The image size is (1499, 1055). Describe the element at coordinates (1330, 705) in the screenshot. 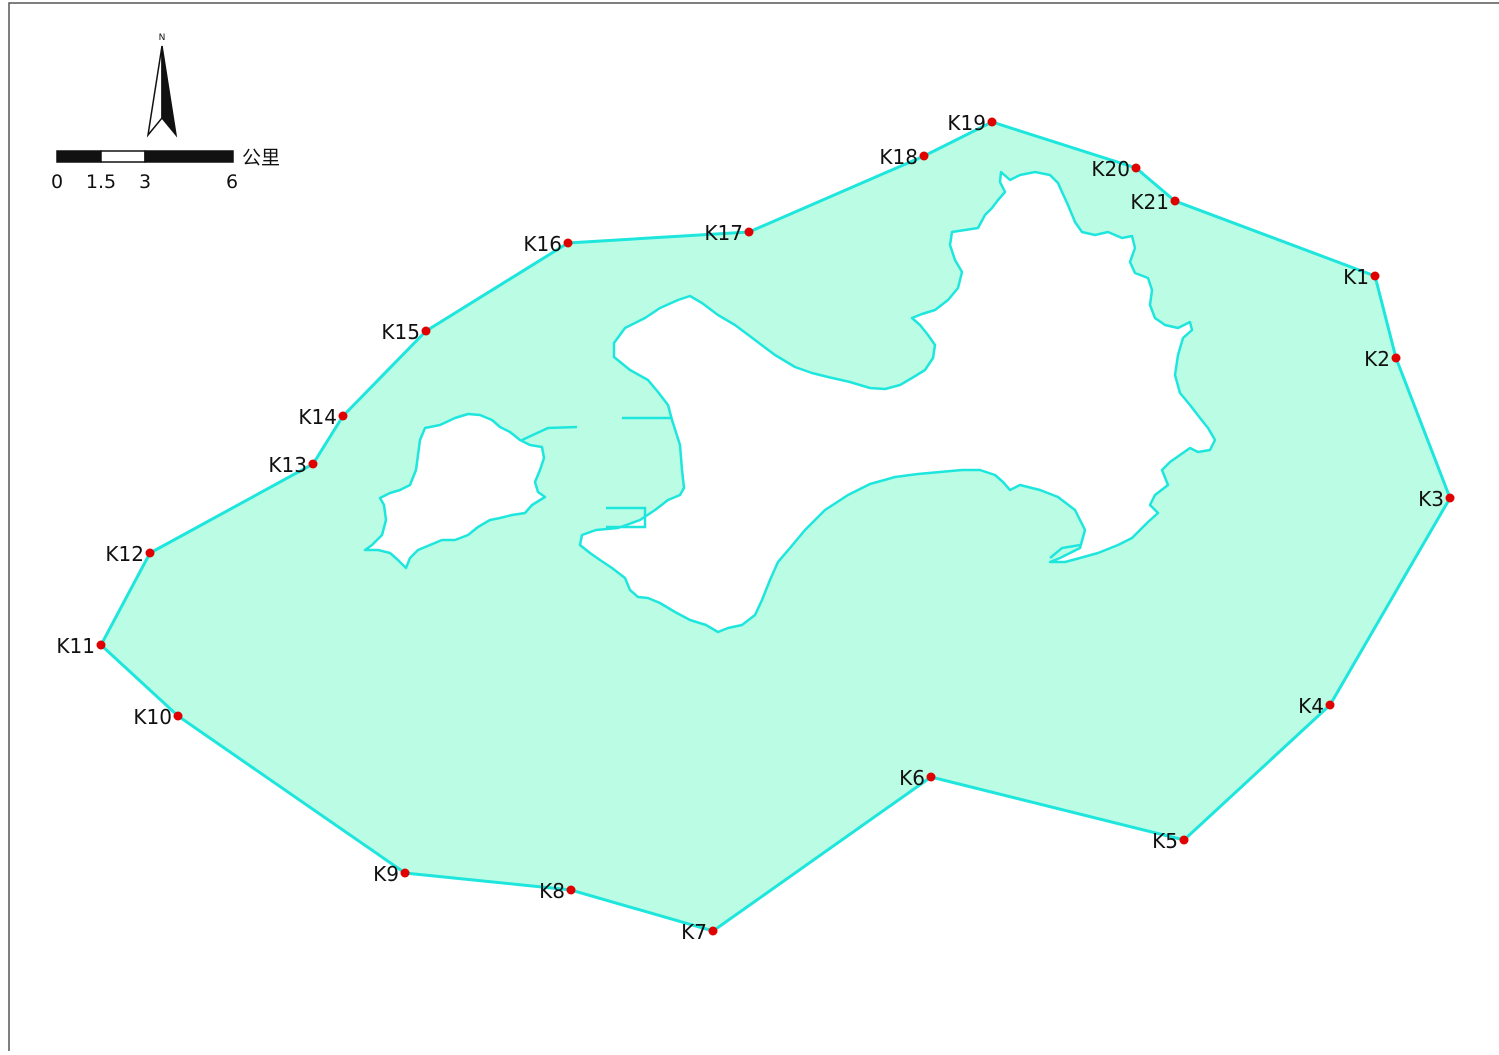

I see `control-point-k4` at that location.